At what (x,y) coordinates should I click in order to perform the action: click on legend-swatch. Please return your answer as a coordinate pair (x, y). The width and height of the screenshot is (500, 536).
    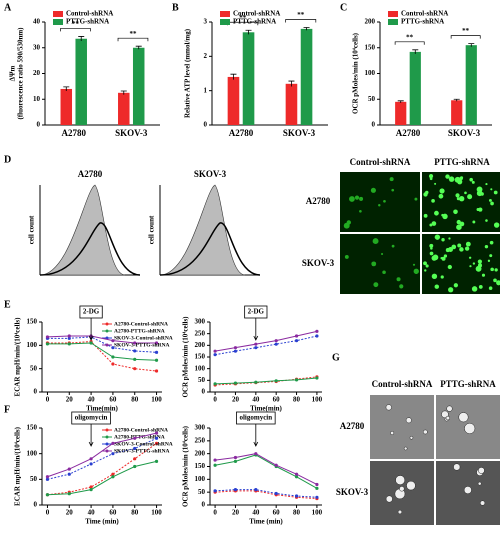
    Looking at the image, I should click on (225, 22).